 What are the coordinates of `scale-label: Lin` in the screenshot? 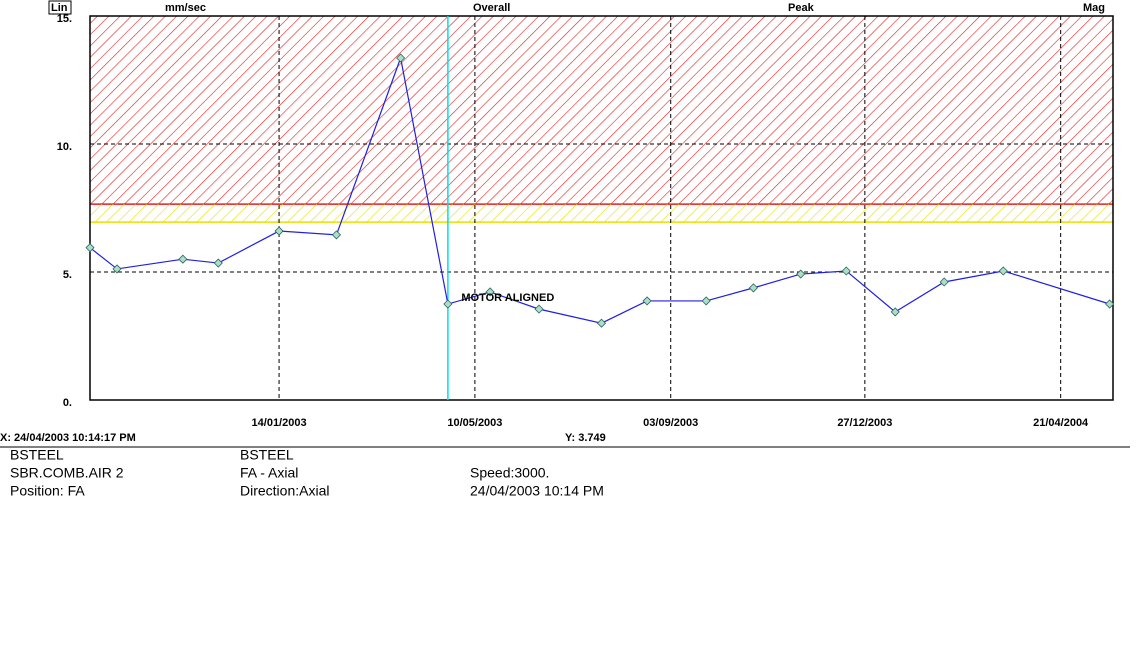 It's located at (59, 8).